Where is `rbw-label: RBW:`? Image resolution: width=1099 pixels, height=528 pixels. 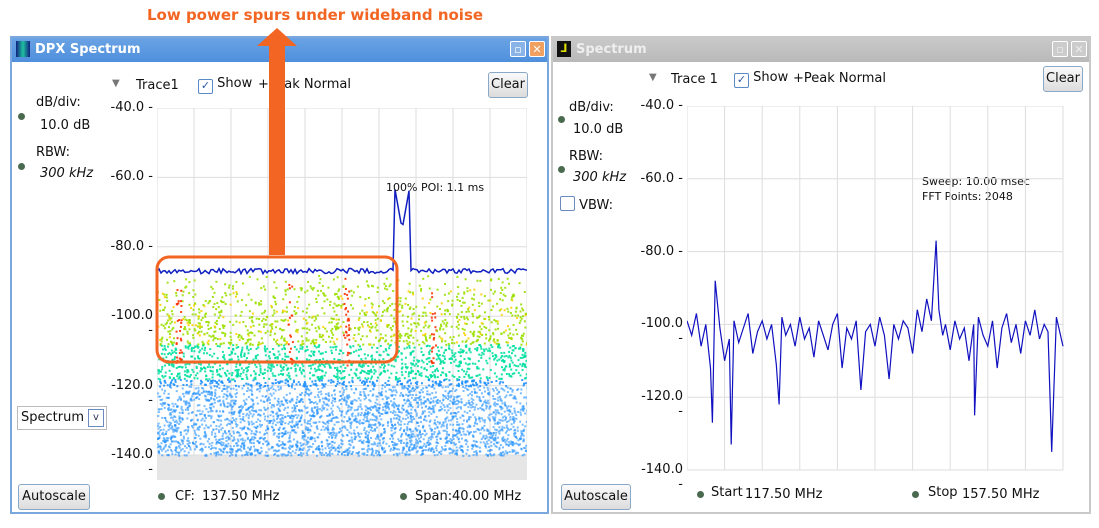 rbw-label: RBW: is located at coordinates (586, 156).